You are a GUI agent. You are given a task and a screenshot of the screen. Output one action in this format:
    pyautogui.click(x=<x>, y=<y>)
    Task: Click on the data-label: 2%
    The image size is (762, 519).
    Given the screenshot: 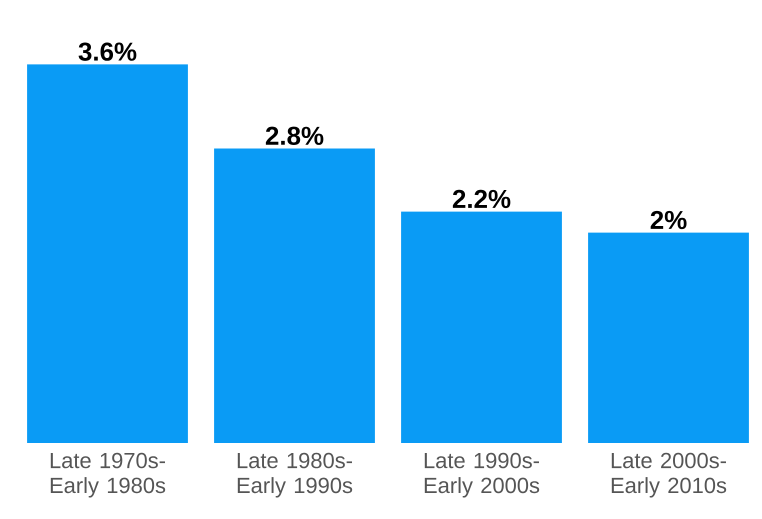 What is the action you would take?
    pyautogui.click(x=668, y=220)
    